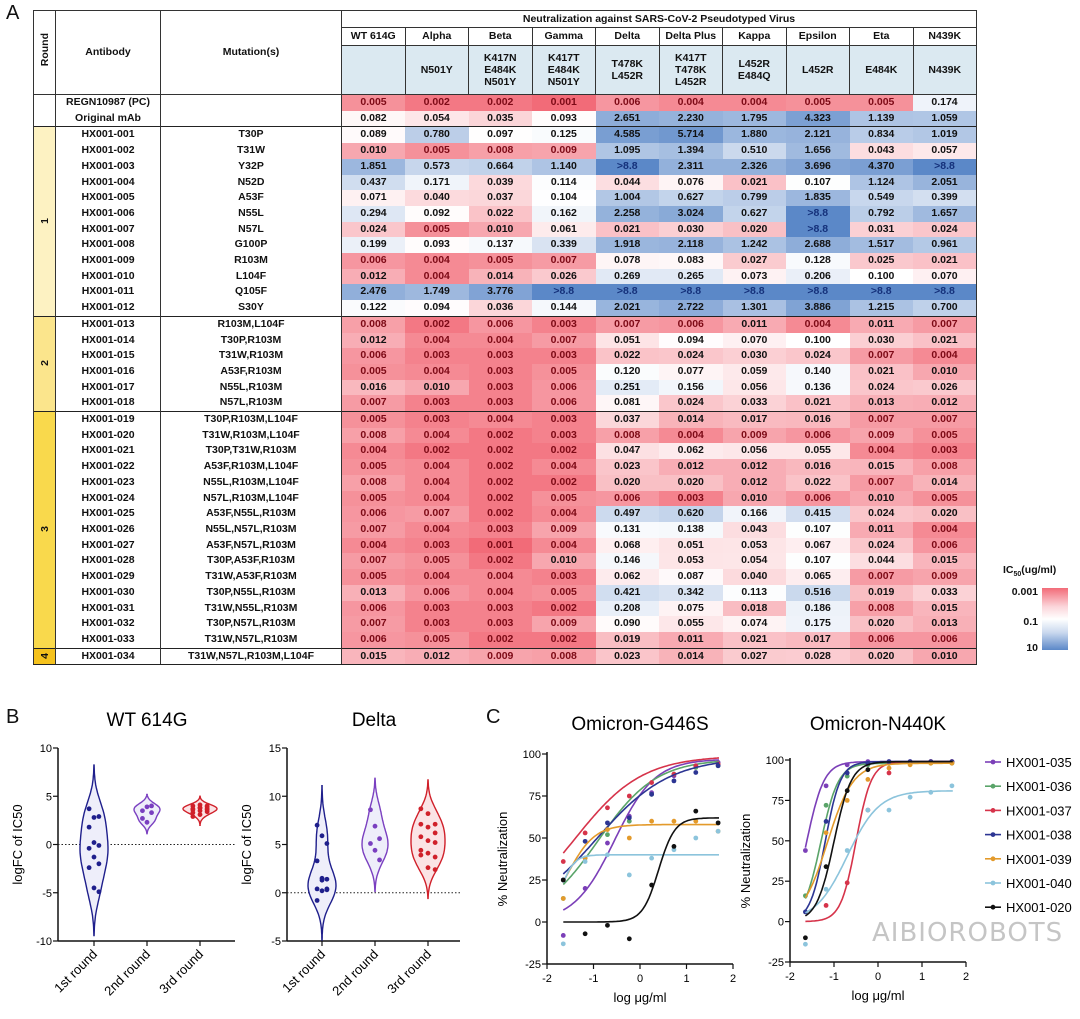  I want to click on legend-tick-high: 10, so click(1032, 648).